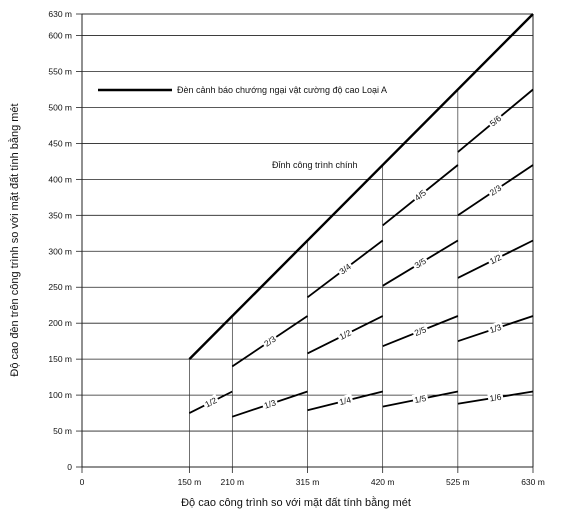  I want to click on y-tick-label: 50 m, so click(62, 431).